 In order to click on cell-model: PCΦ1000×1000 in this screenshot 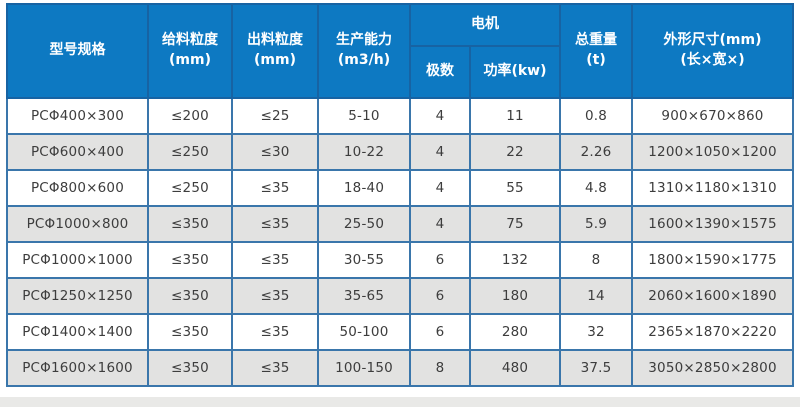, I will do `click(77, 260)`.